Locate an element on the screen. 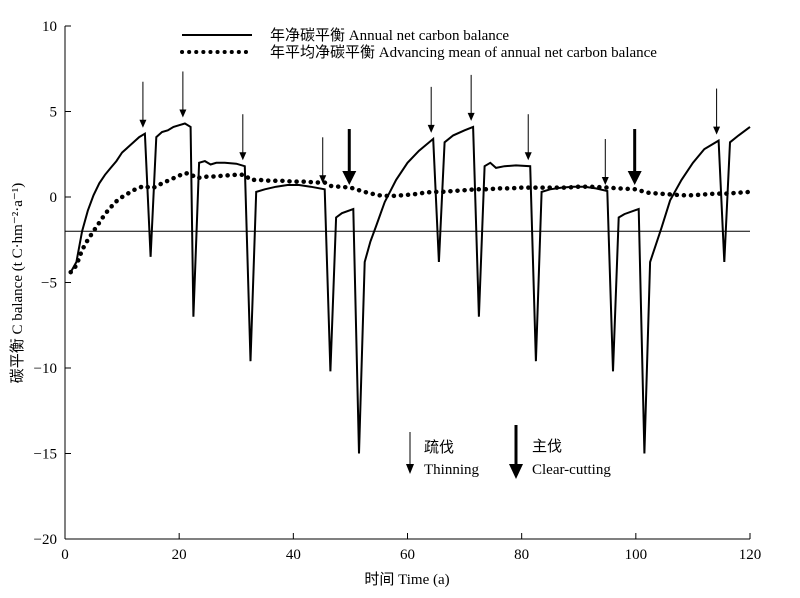 This screenshot has width=800, height=598. clear-cutting-key-label-zh: 主伐 is located at coordinates (547, 446).